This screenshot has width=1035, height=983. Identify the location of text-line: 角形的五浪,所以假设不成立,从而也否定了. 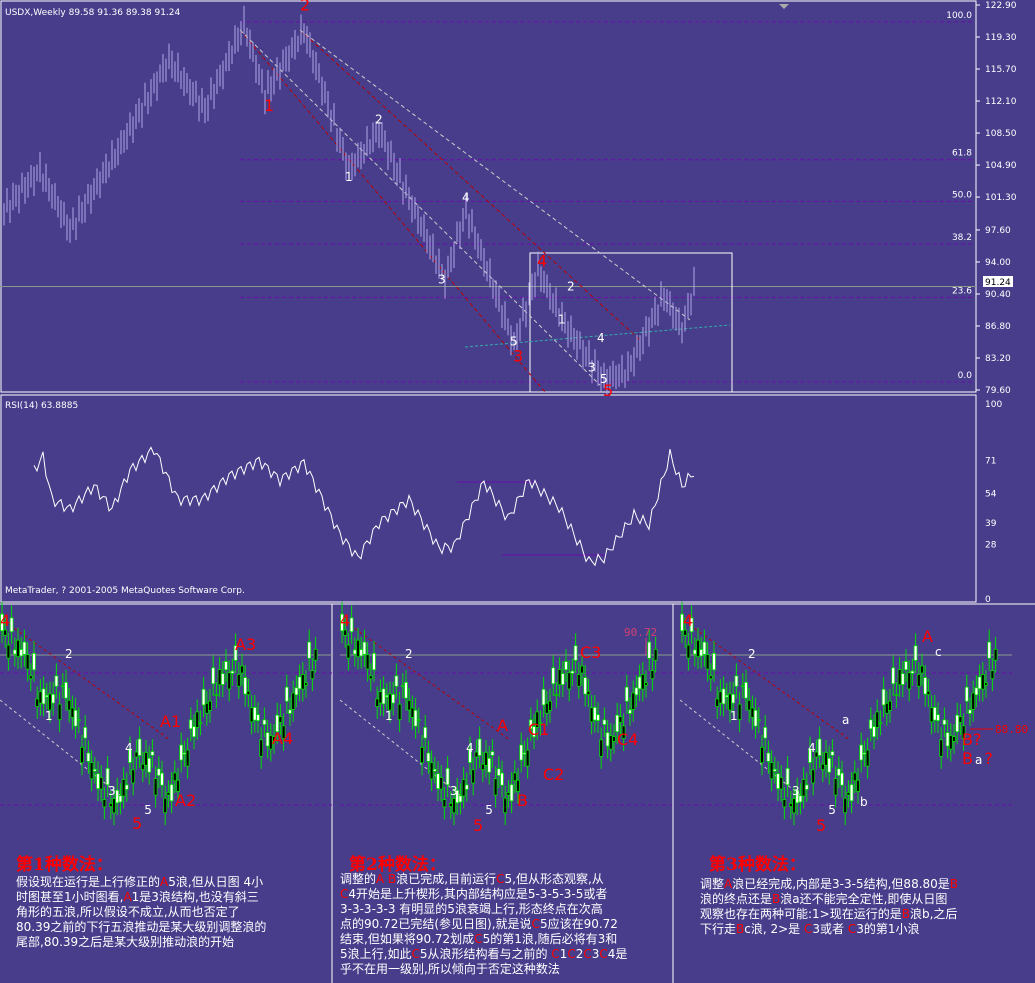
(141, 912).